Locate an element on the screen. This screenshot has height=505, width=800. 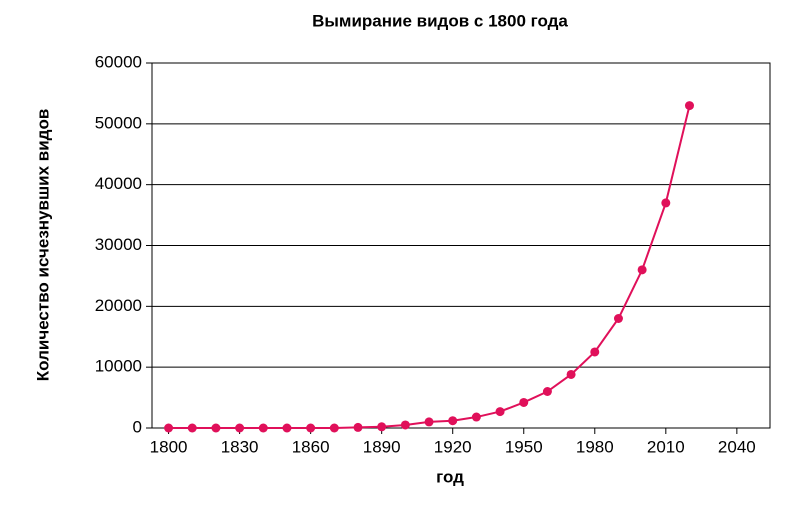
y-tick-label: 40000 is located at coordinates (118, 183).